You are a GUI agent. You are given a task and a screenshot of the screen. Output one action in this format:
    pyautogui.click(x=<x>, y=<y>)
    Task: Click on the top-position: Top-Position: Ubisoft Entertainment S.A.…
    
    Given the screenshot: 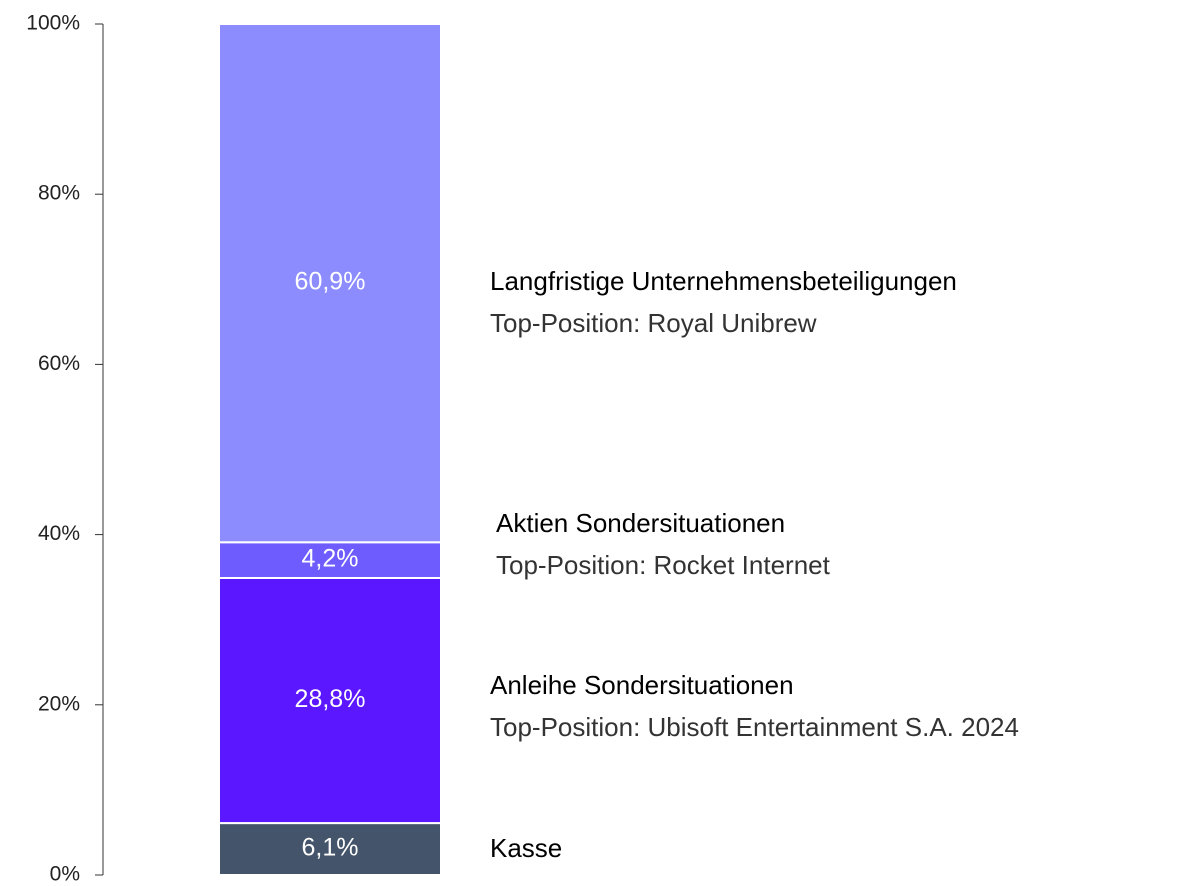 What is the action you would take?
    pyautogui.click(x=754, y=727)
    